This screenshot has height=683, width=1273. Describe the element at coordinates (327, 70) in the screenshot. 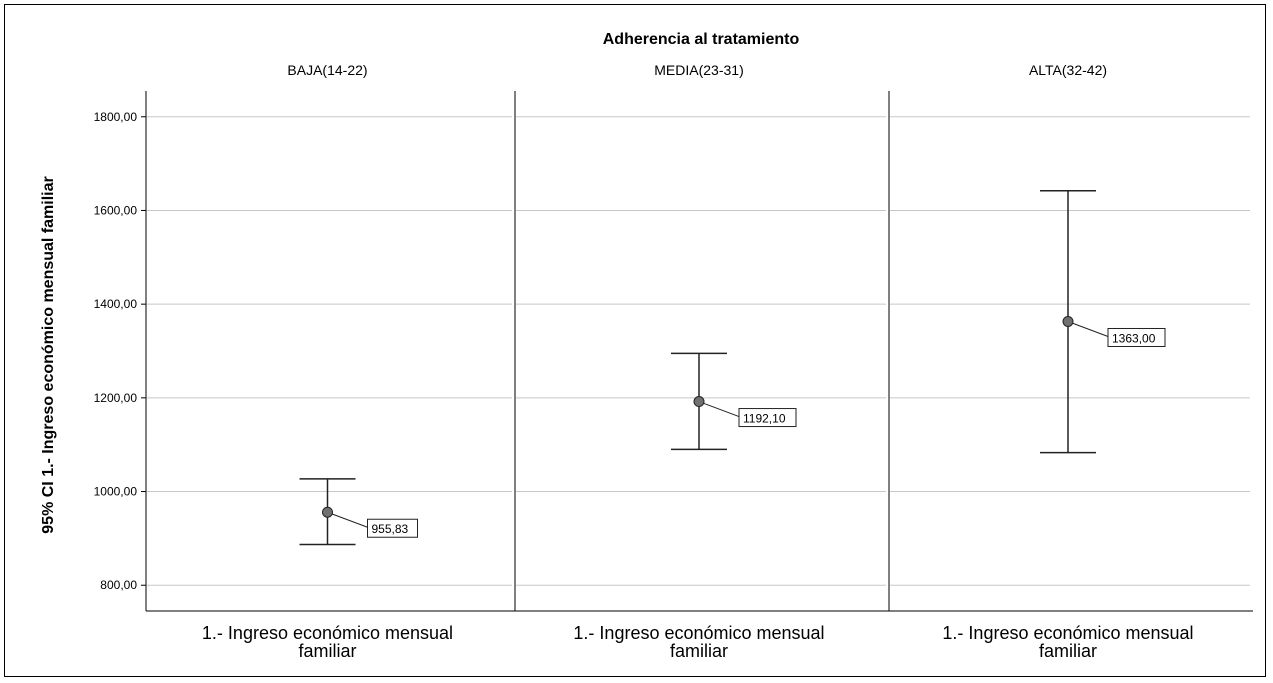

I see `panel-label: BAJA(14-22)` at that location.